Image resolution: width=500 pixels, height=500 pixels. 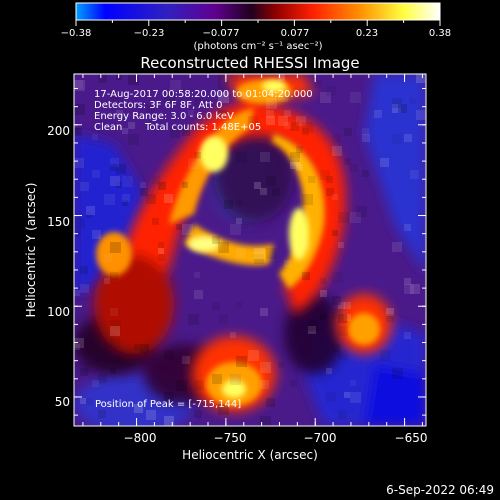 I want to click on annotation-peak-position: Position of Peak = [-715,144], so click(x=168, y=404).